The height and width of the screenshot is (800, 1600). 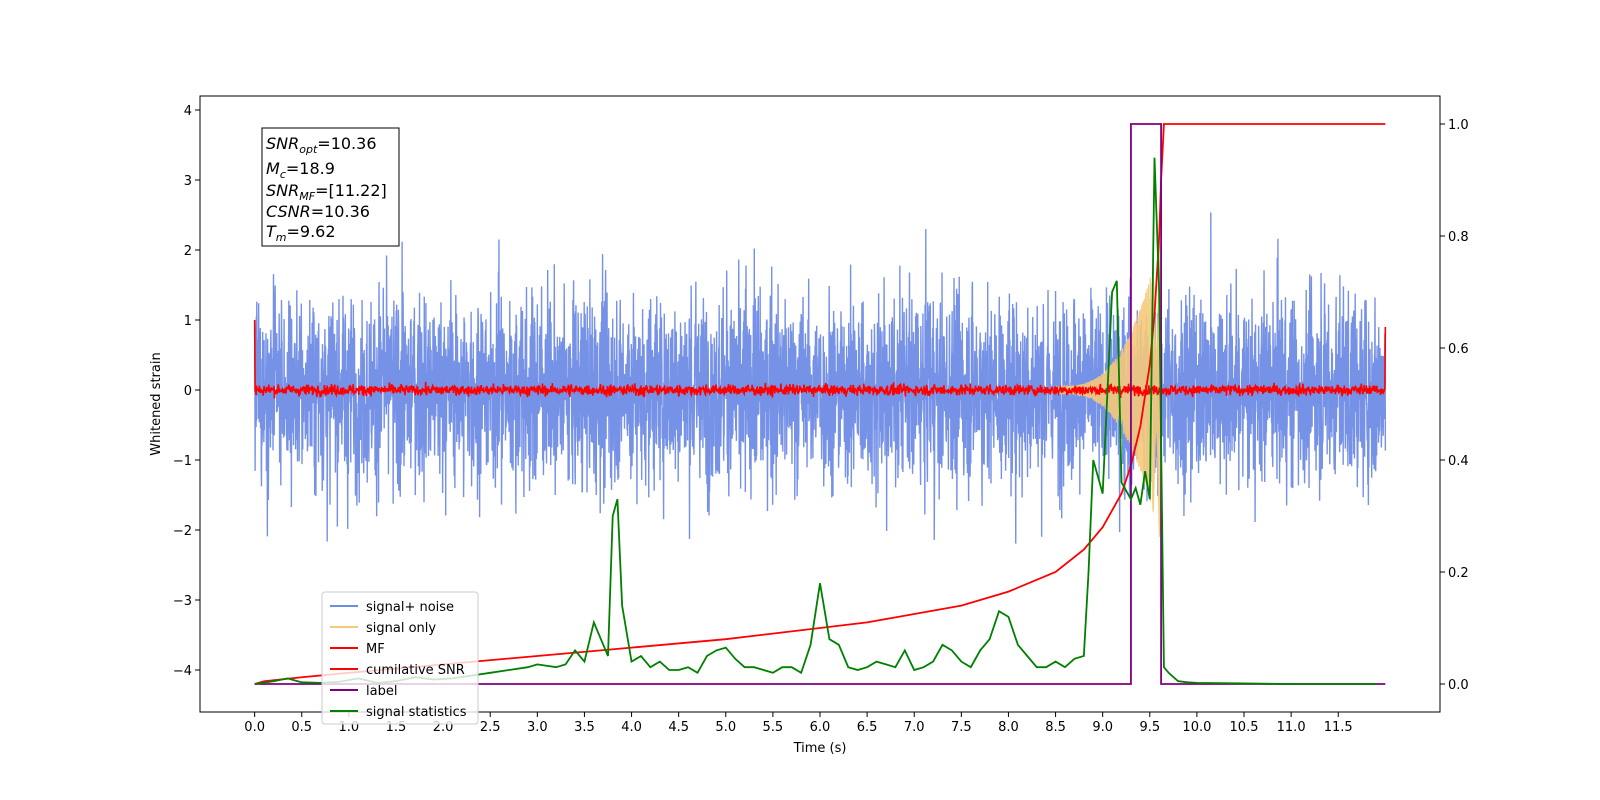 What do you see at coordinates (773, 727) in the screenshot?
I see `x-tick-label: 5.5` at bounding box center [773, 727].